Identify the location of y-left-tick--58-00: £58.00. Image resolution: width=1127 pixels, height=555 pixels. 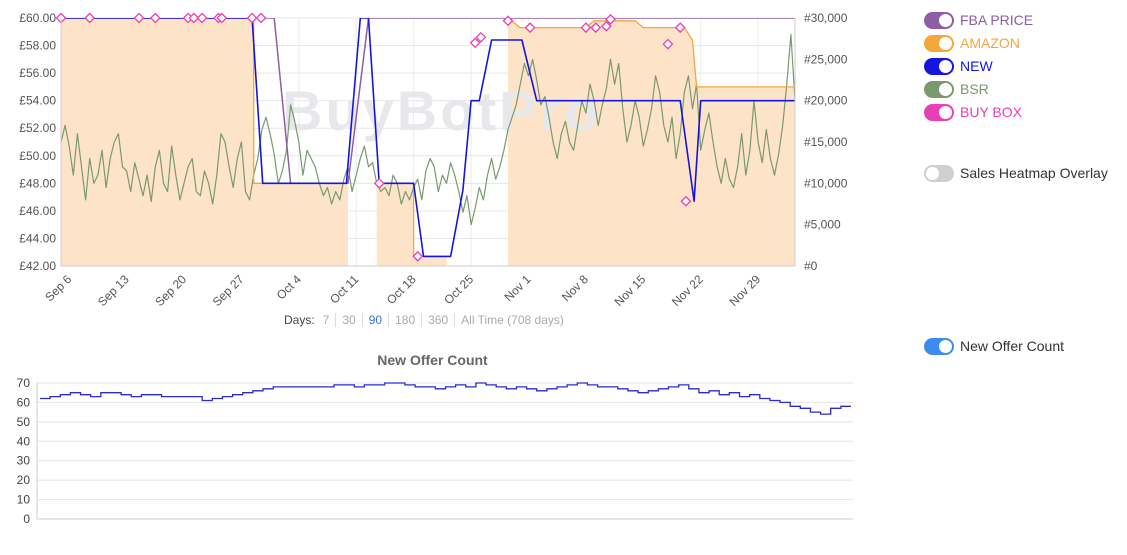
(37, 46).